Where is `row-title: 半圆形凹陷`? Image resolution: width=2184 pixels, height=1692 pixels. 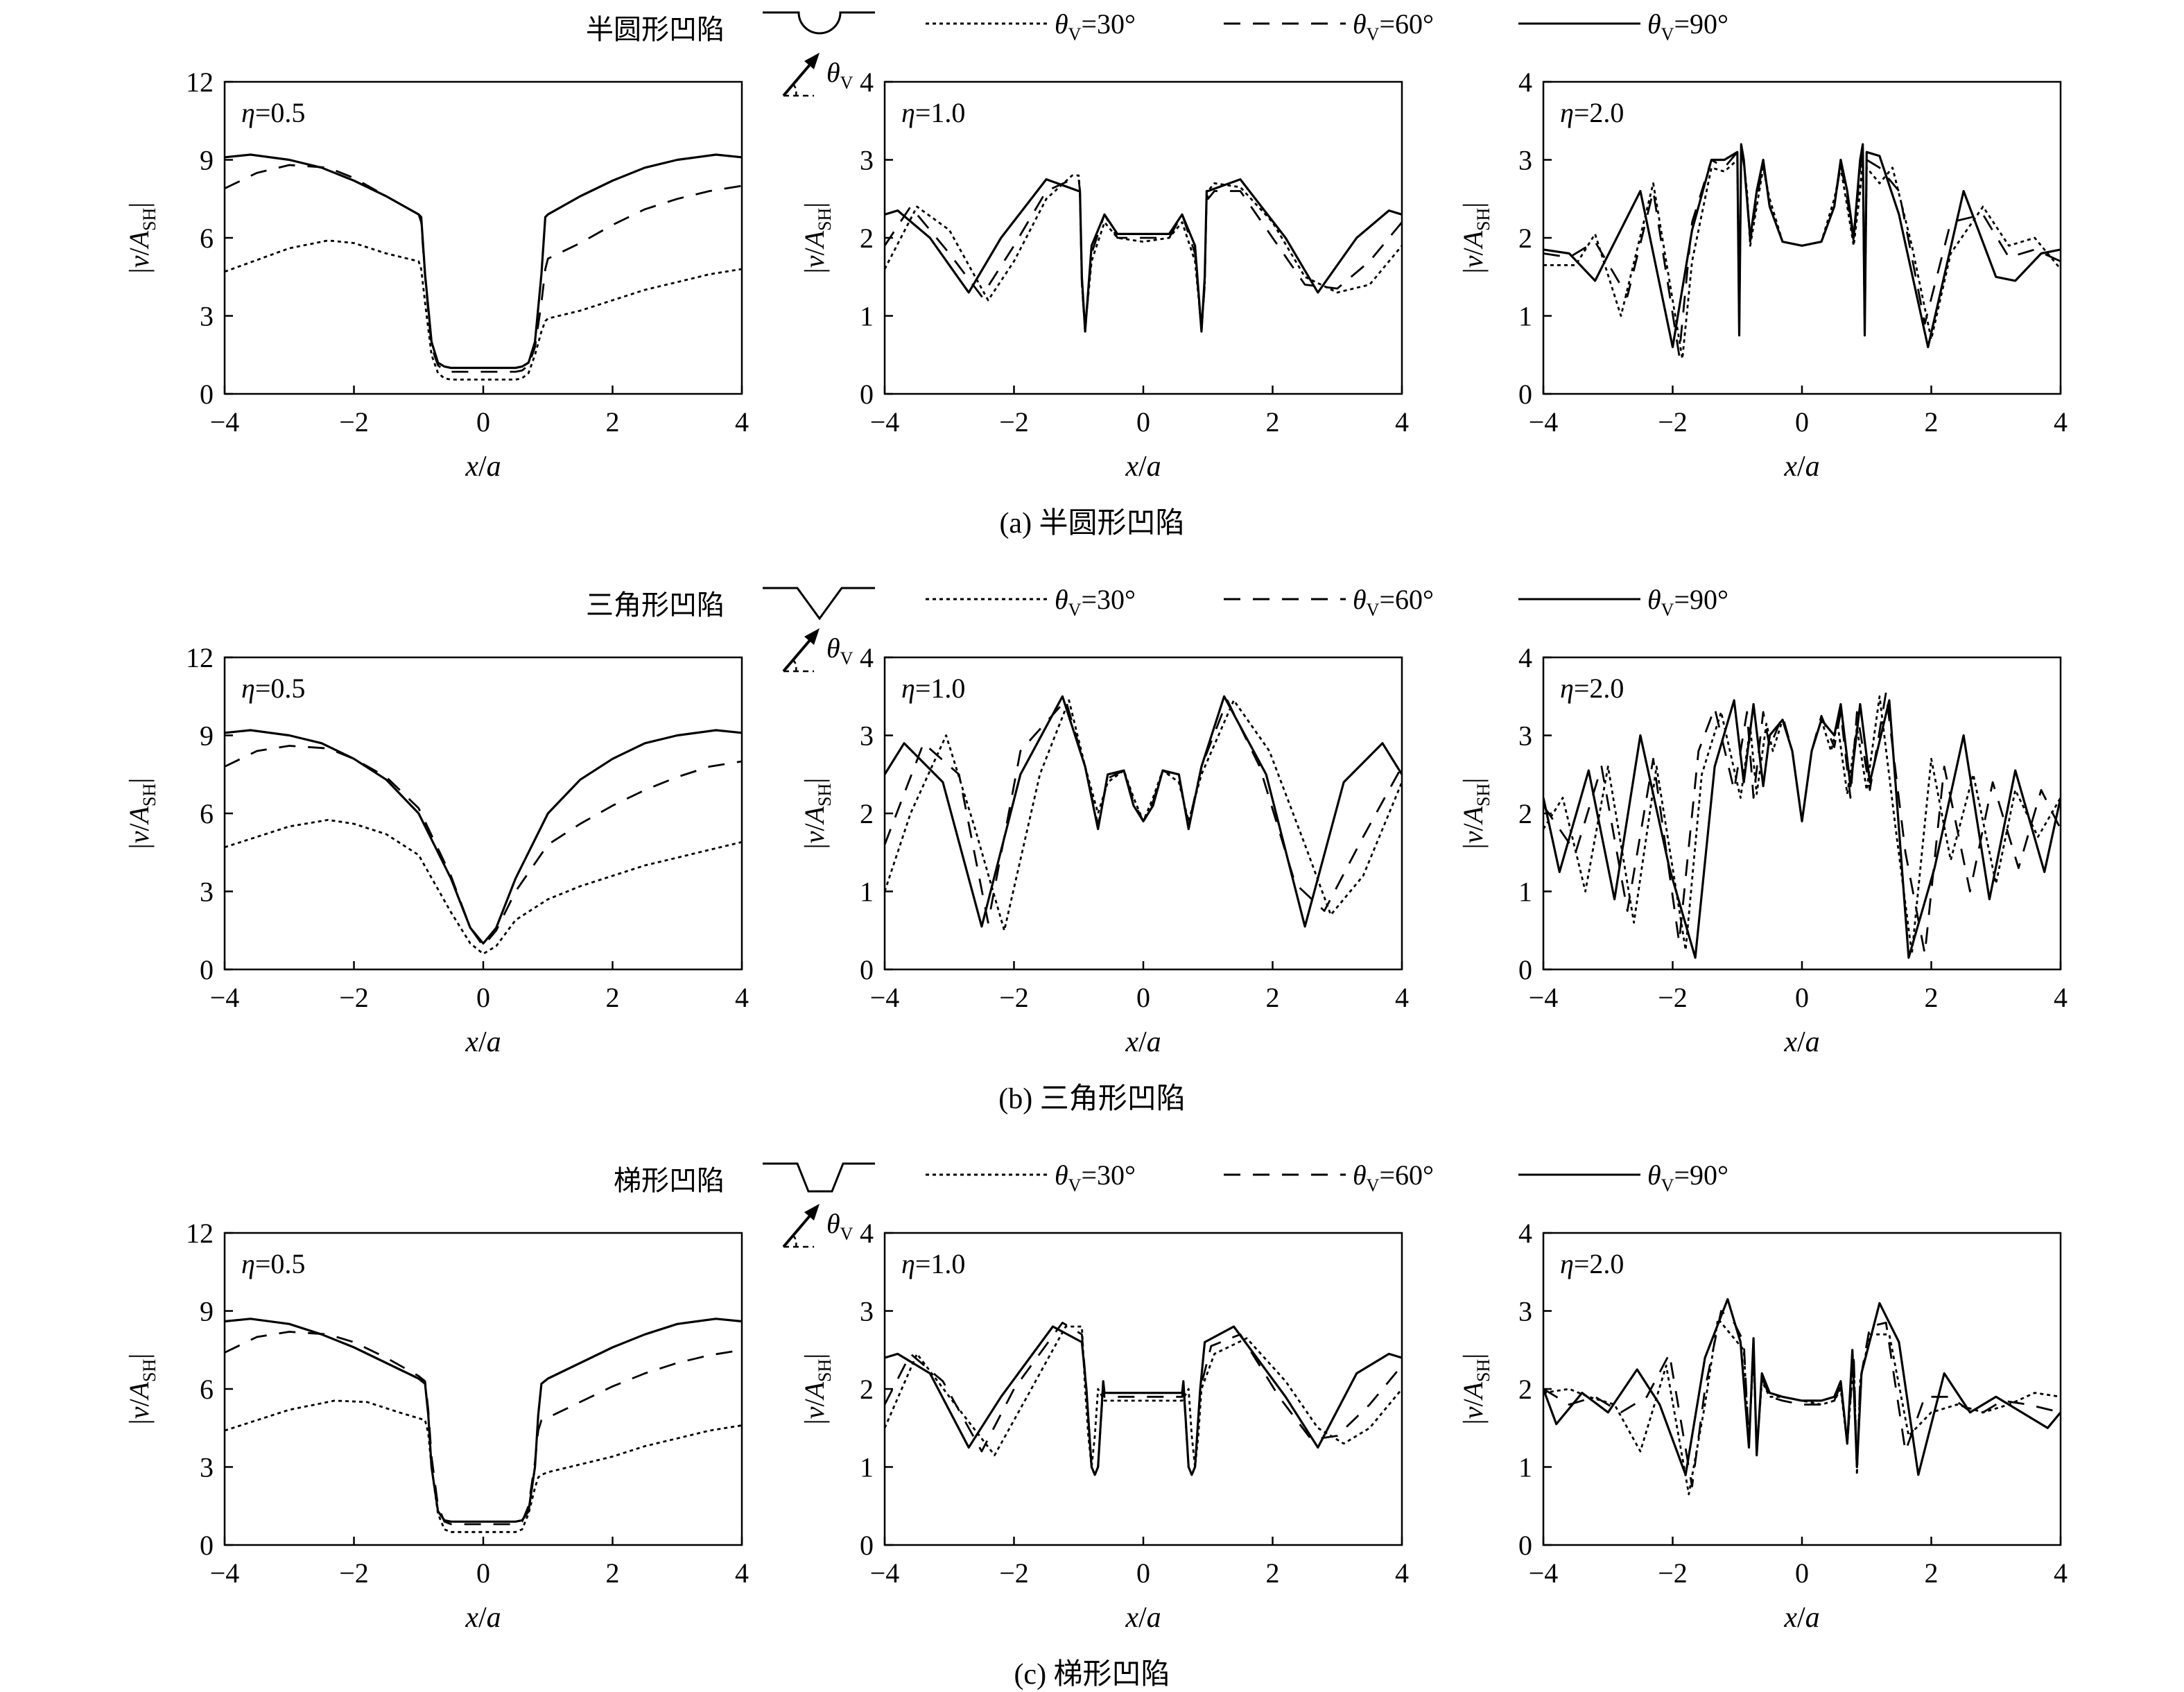
row-title: 半圆形凹陷 is located at coordinates (655, 30).